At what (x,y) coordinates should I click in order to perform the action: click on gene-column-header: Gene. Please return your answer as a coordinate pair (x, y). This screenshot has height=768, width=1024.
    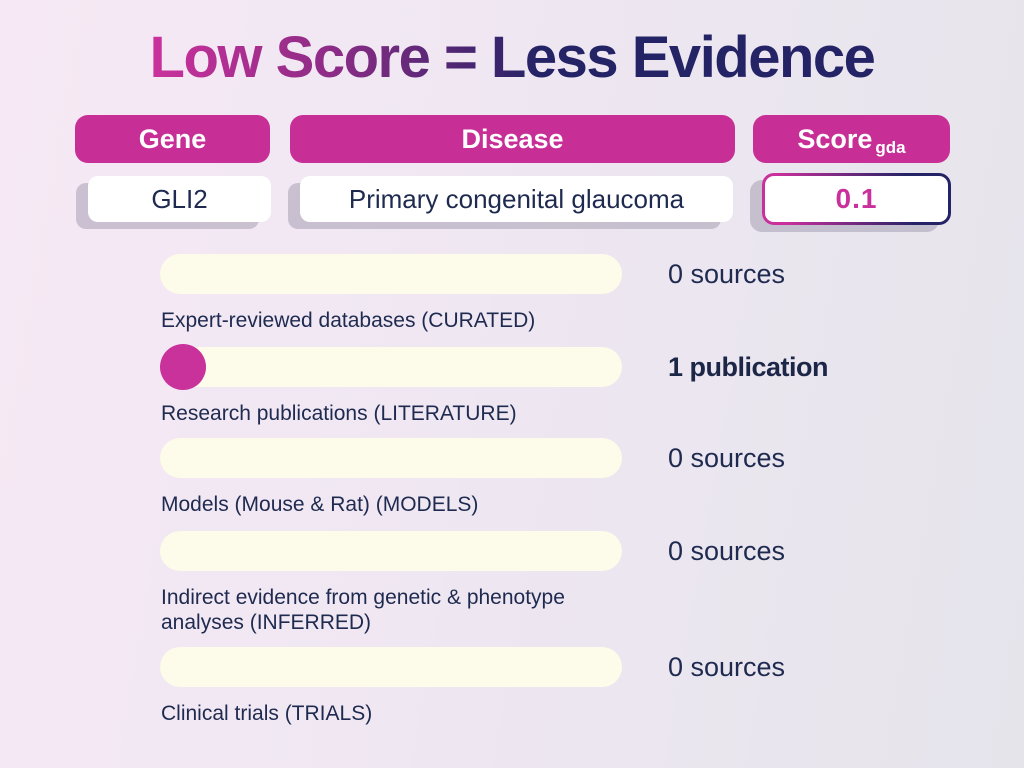
    Looking at the image, I should click on (172, 139).